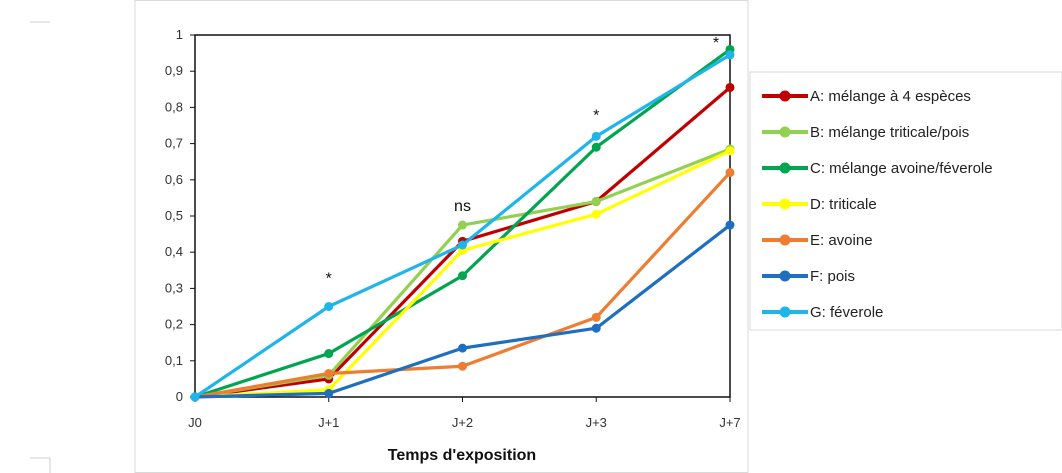  I want to click on x-axis-title: Temps d'exposition, so click(462, 455).